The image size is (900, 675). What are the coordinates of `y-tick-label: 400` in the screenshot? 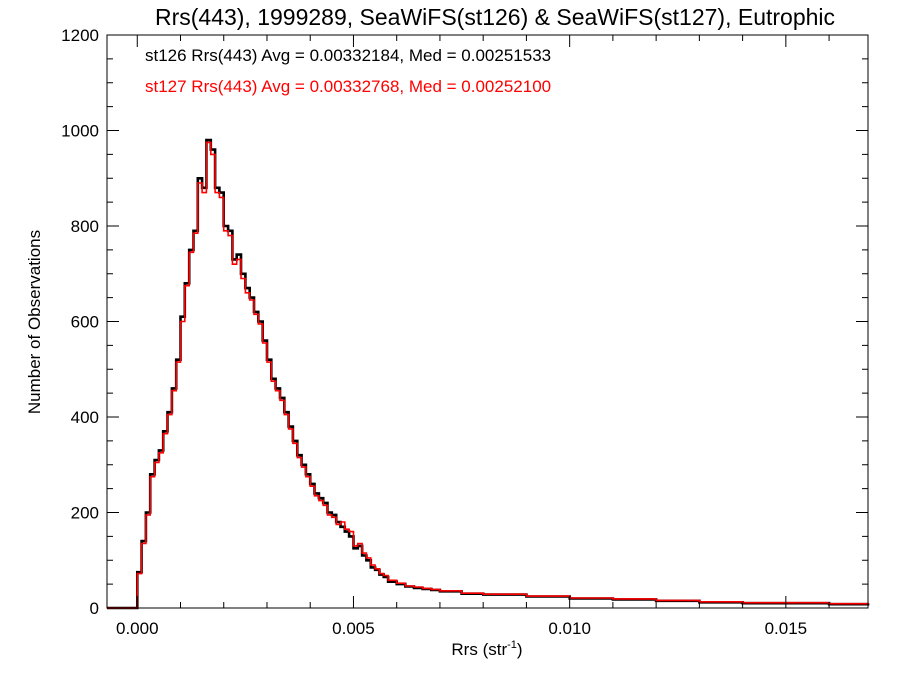 It's located at (85, 417).